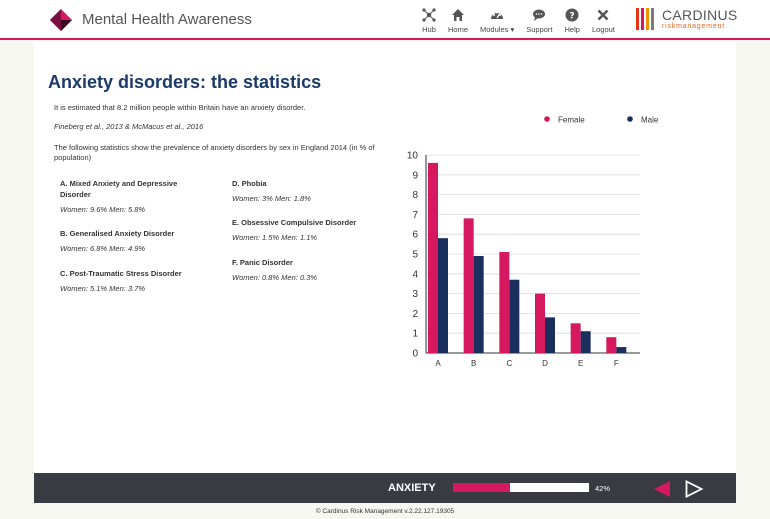 The image size is (770, 519). What do you see at coordinates (294, 222) in the screenshot?
I see `stat-name: E. Obsessive Compulsive Disorder` at bounding box center [294, 222].